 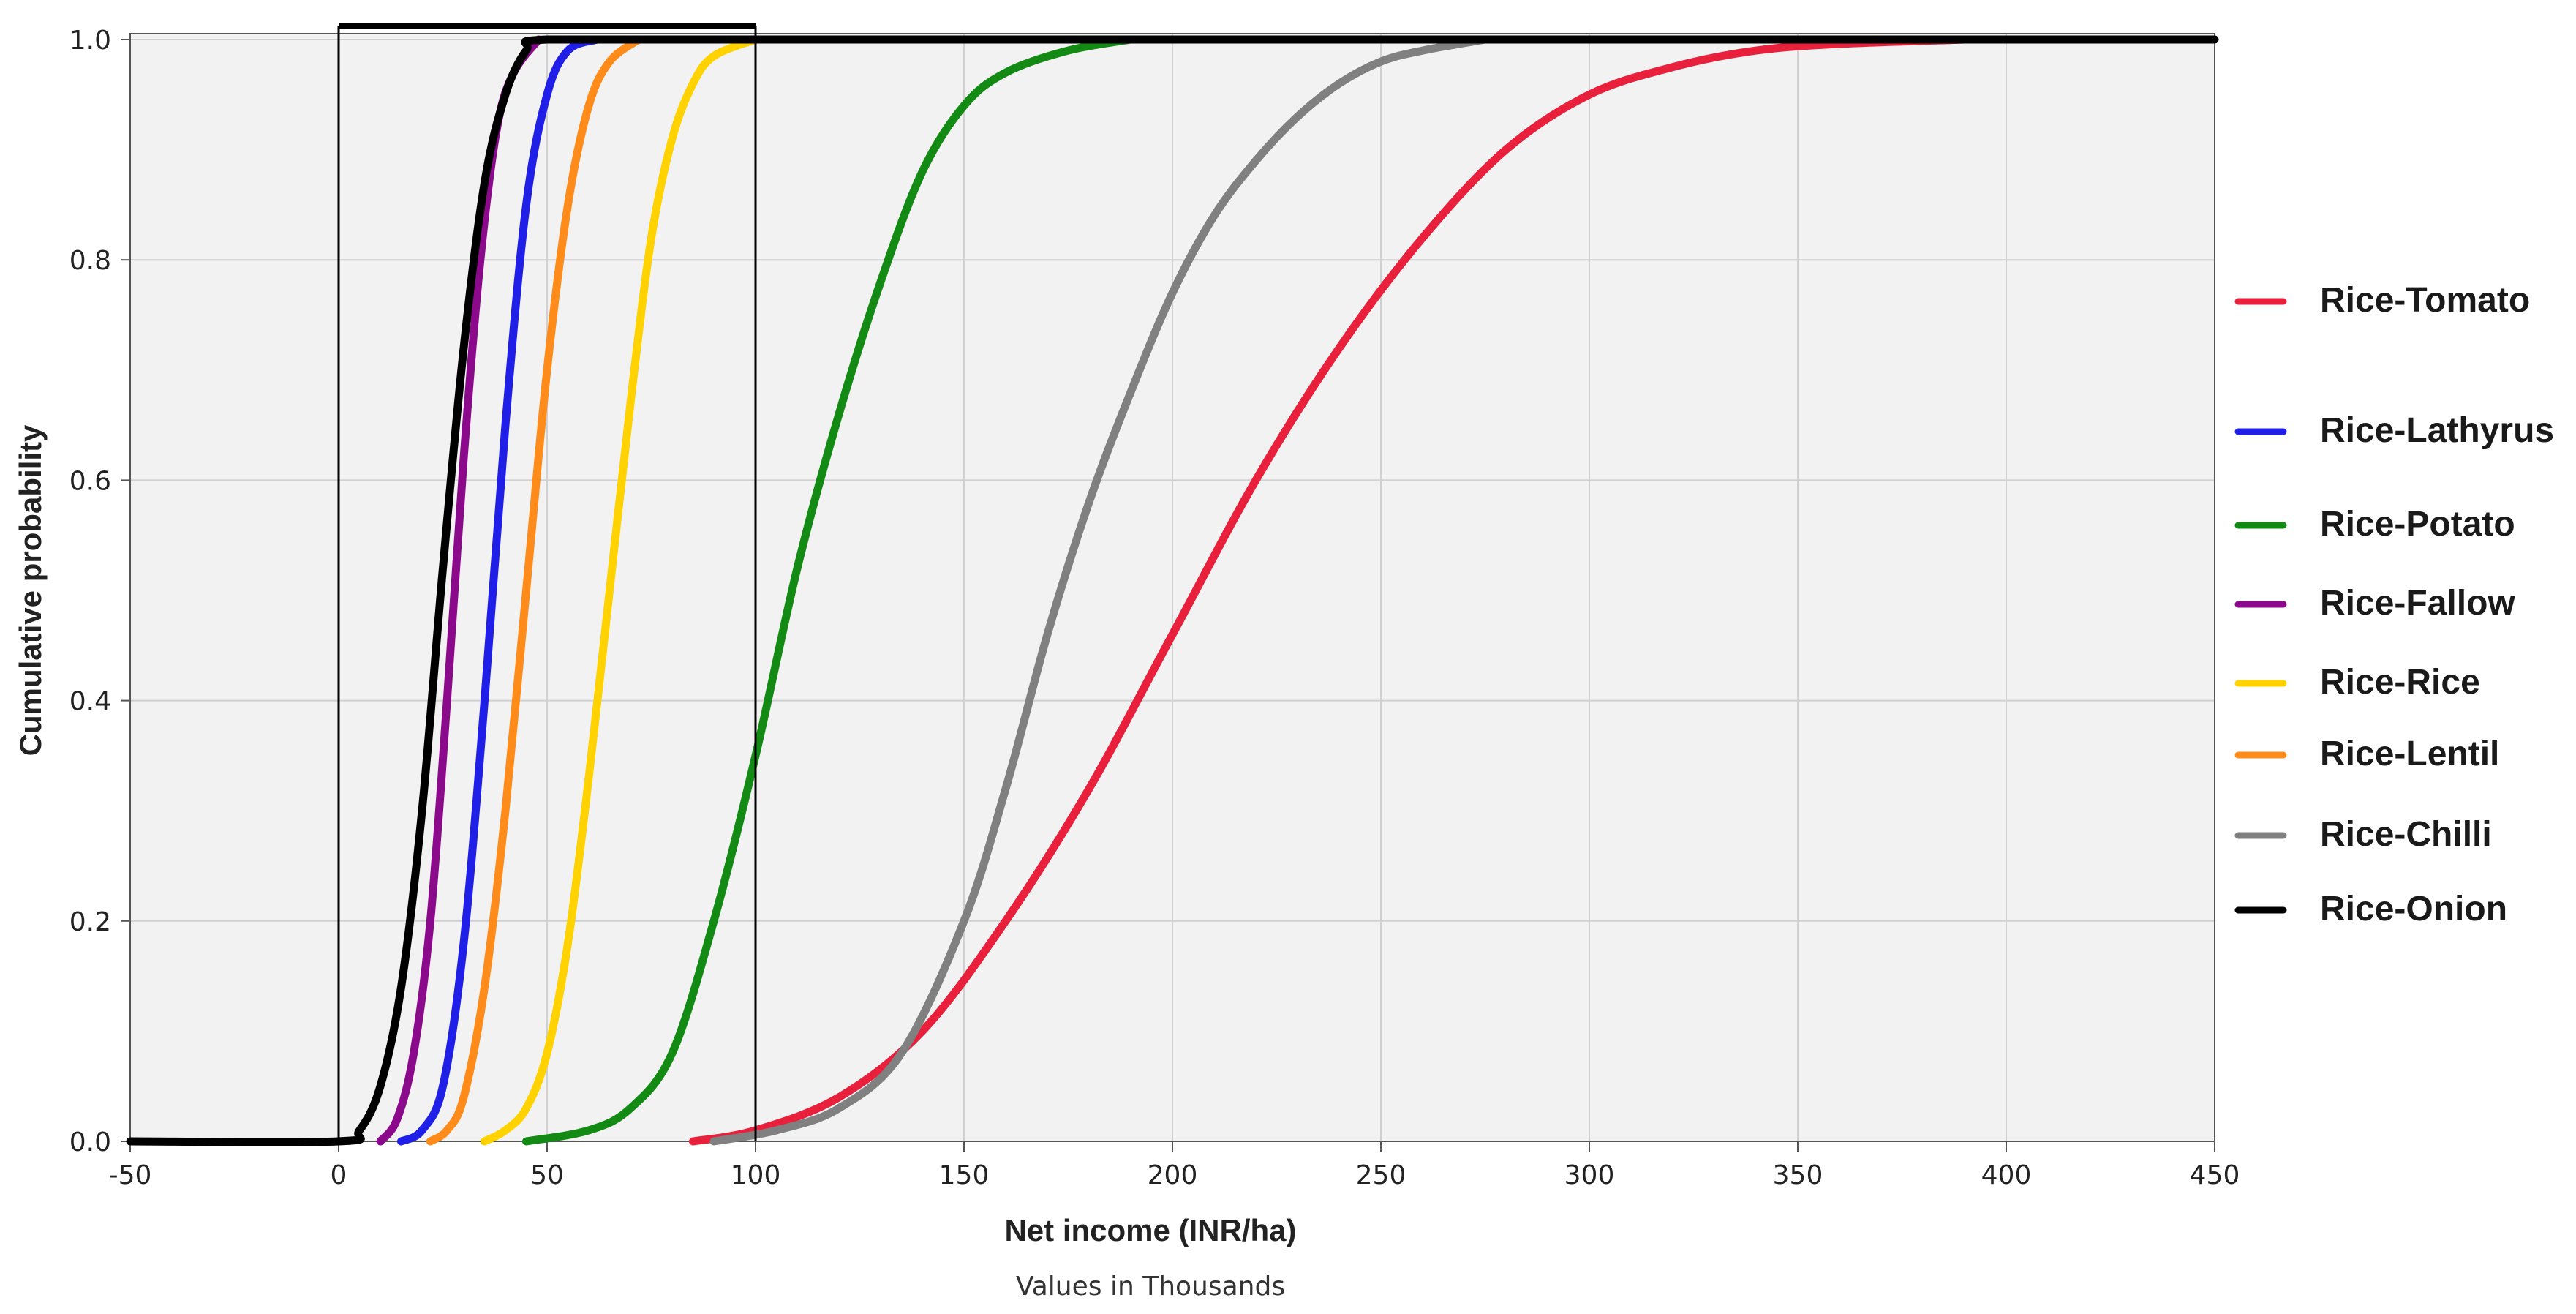 What do you see at coordinates (1798, 1175) in the screenshot?
I see `x-tick-label: 350` at bounding box center [1798, 1175].